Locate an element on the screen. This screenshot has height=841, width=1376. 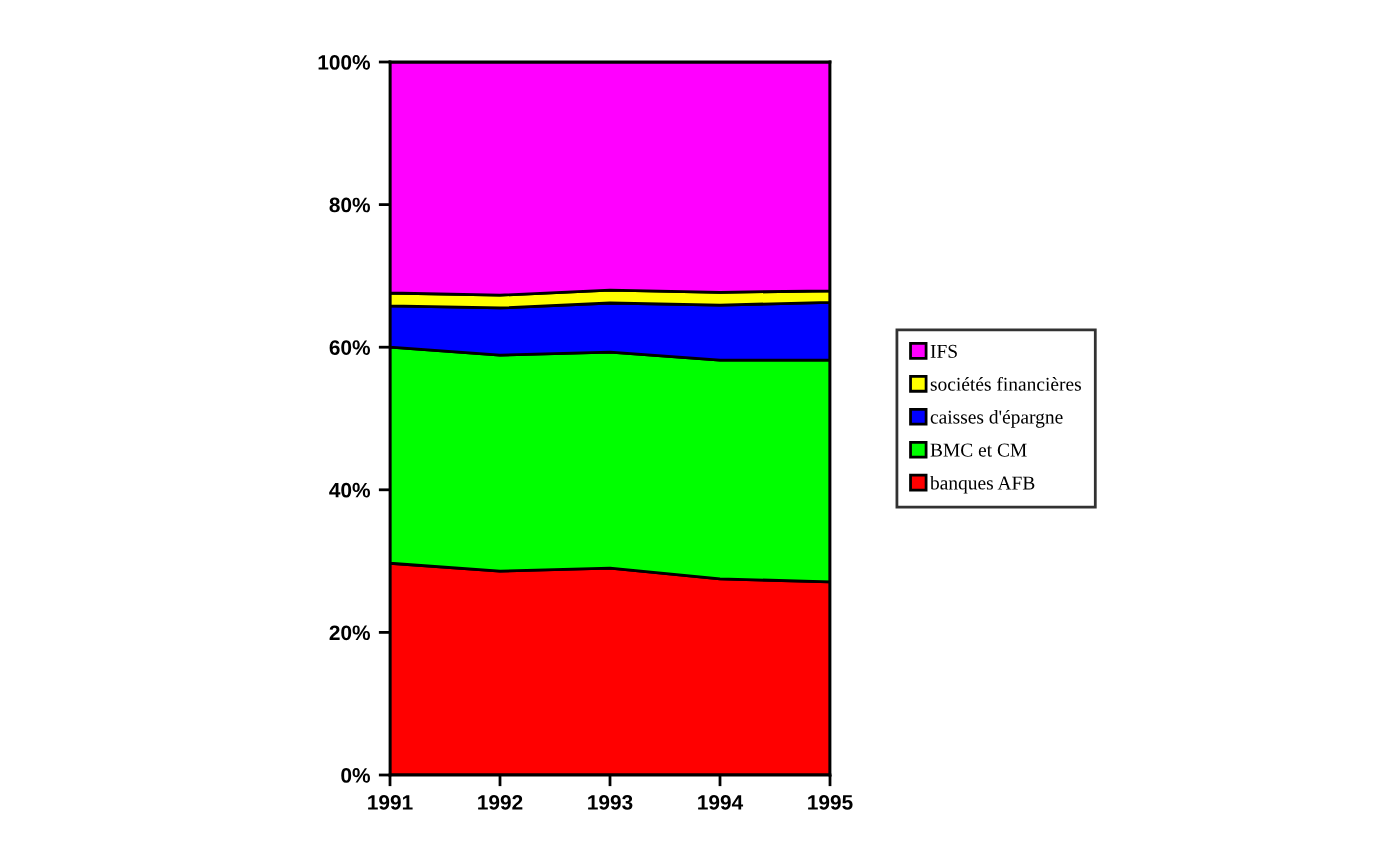
legend-label: banques AFB is located at coordinates (982, 484).